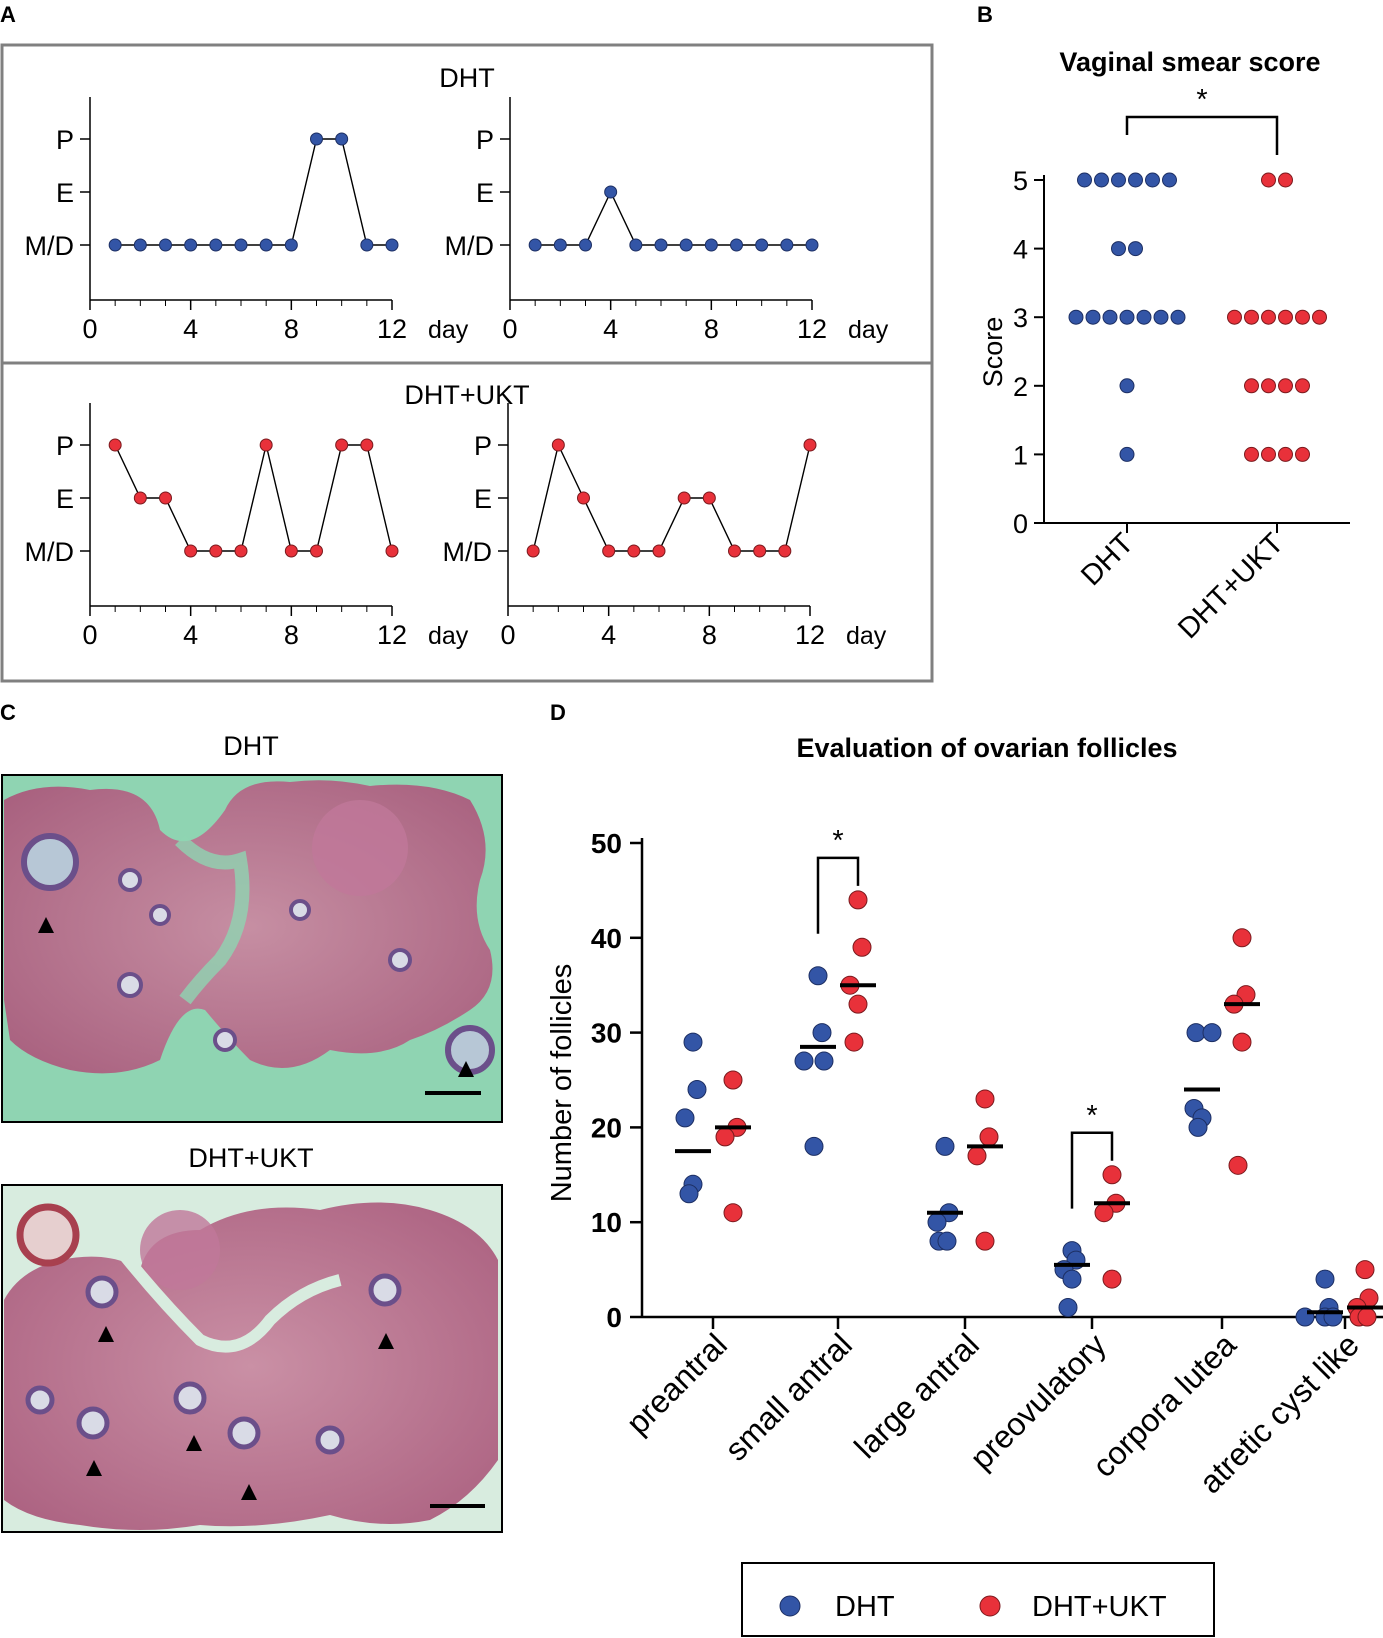 Image resolution: width=1383 pixels, height=1638 pixels. Describe the element at coordinates (8, 712) in the screenshot. I see `panel-label-c: C` at that location.